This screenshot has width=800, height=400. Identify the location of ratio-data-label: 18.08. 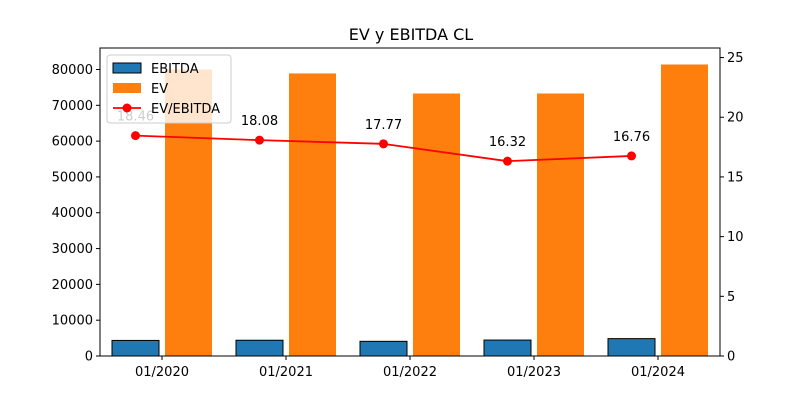
(259, 121).